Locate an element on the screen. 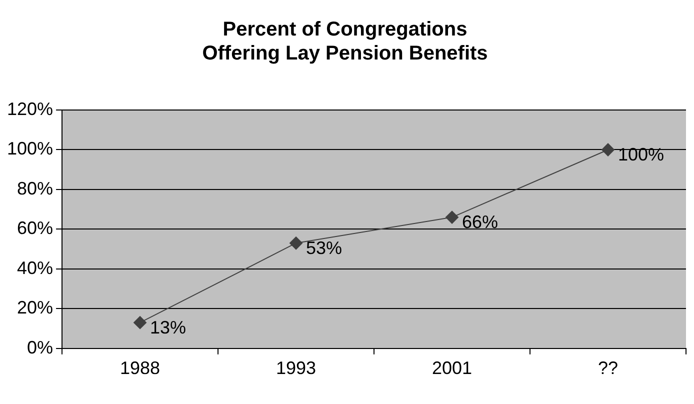 The image size is (694, 404). x-tick-label: ?? is located at coordinates (608, 368).